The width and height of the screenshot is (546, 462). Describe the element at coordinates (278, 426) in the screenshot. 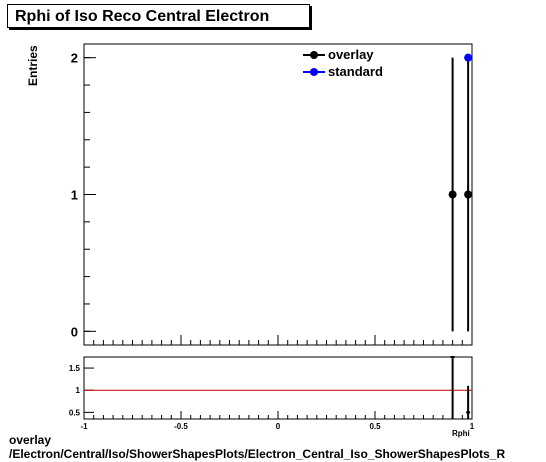

I see `x-tick-label: 0` at that location.